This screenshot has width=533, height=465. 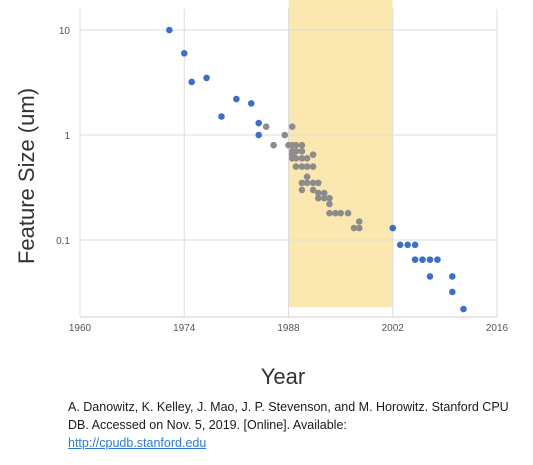 I want to click on y-tick-label: 1, so click(x=67, y=136).